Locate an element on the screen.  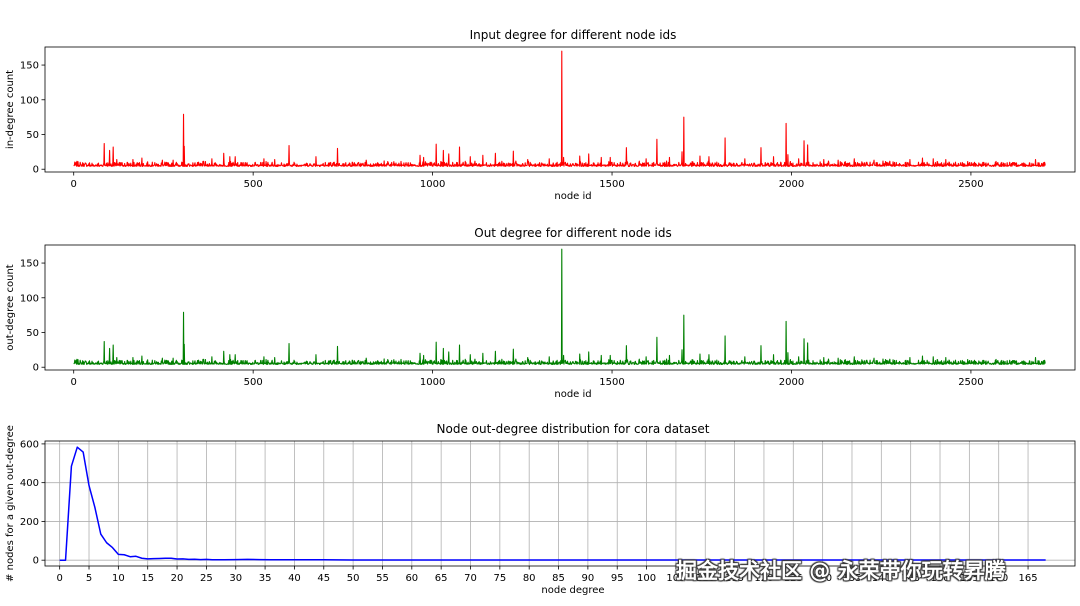
x-tick-label: 160 is located at coordinates (998, 578).